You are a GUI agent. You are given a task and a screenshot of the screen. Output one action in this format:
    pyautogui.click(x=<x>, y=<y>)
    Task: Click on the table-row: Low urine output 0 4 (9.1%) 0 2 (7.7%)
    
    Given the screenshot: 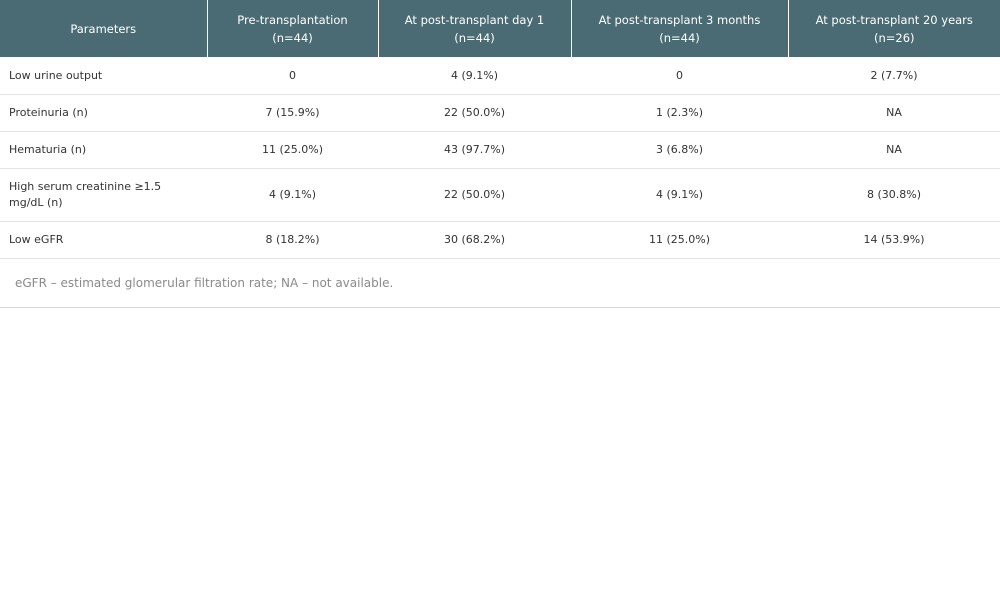 What is the action you would take?
    pyautogui.click(x=500, y=76)
    